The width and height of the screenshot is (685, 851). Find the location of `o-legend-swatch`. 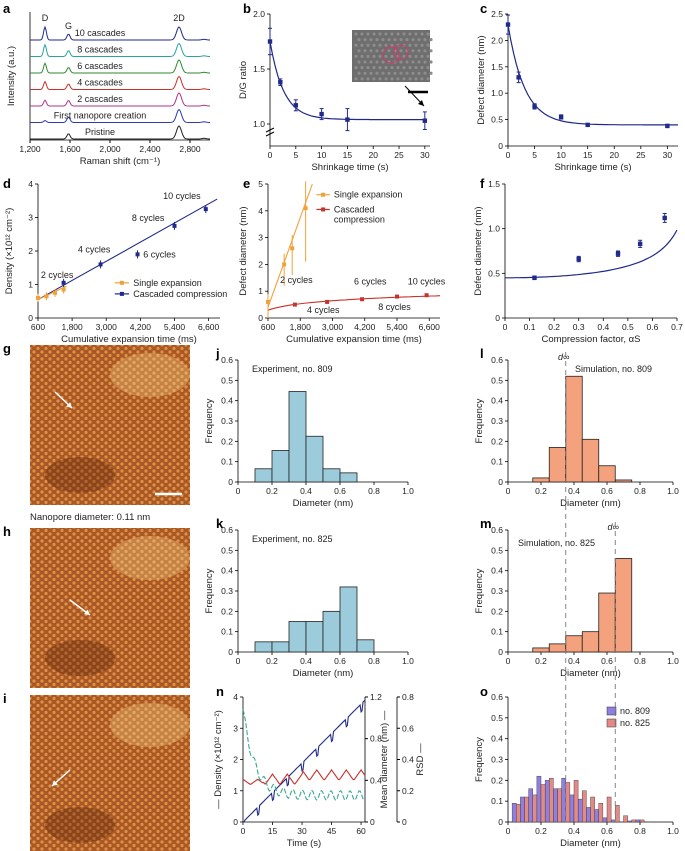

o-legend-swatch is located at coordinates (611, 723).